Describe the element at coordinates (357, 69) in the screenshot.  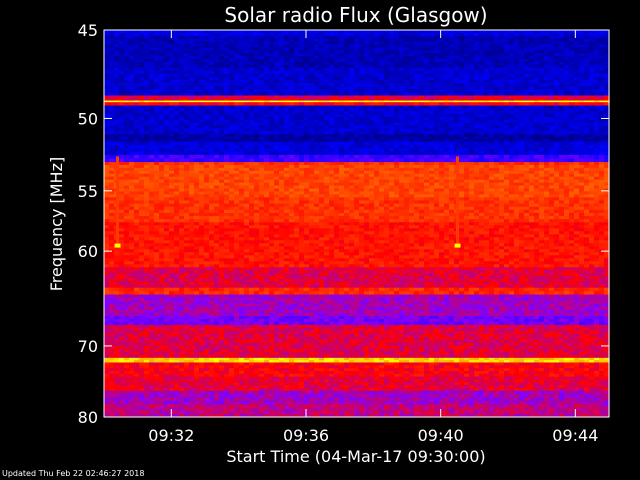
I see `spectrum-band-row` at that location.